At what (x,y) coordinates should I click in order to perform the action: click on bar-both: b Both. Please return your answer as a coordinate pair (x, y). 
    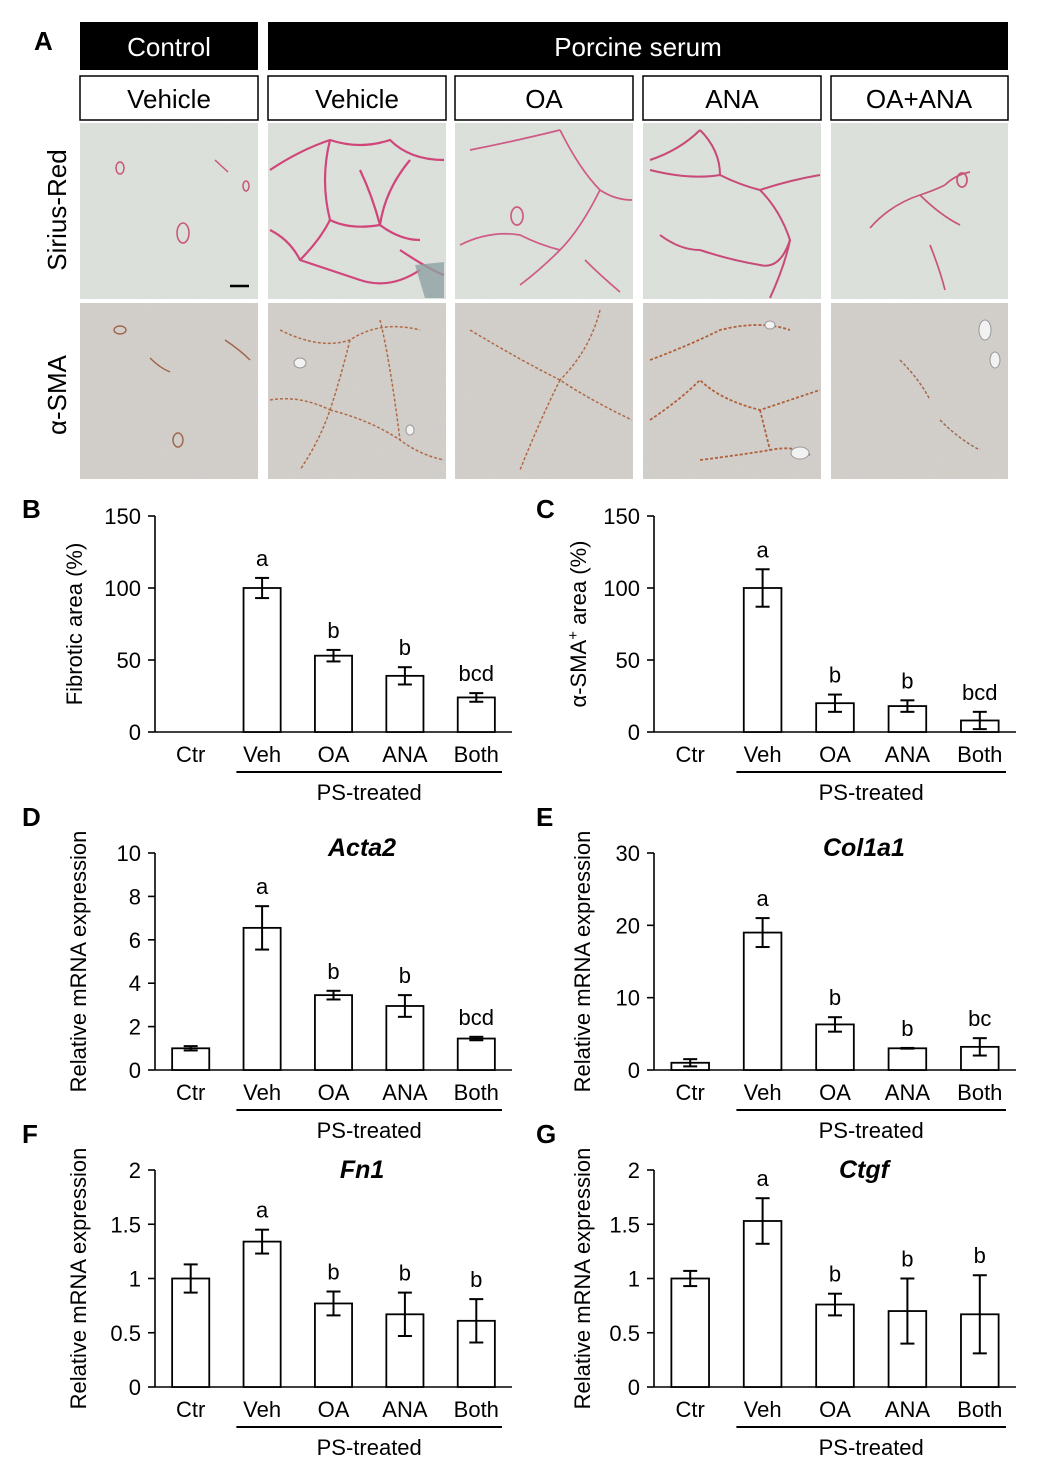
    Looking at the image, I should click on (476, 1344).